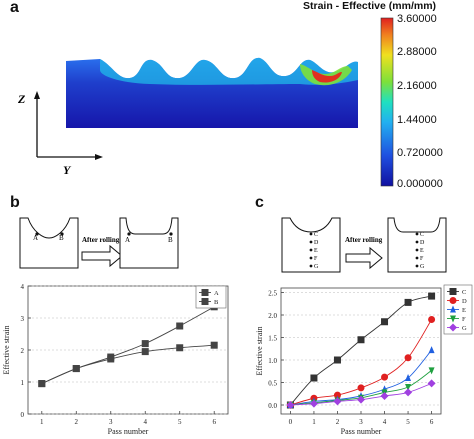 This screenshot has height=439, width=474. I want to click on legend-label: F, so click(464, 319).